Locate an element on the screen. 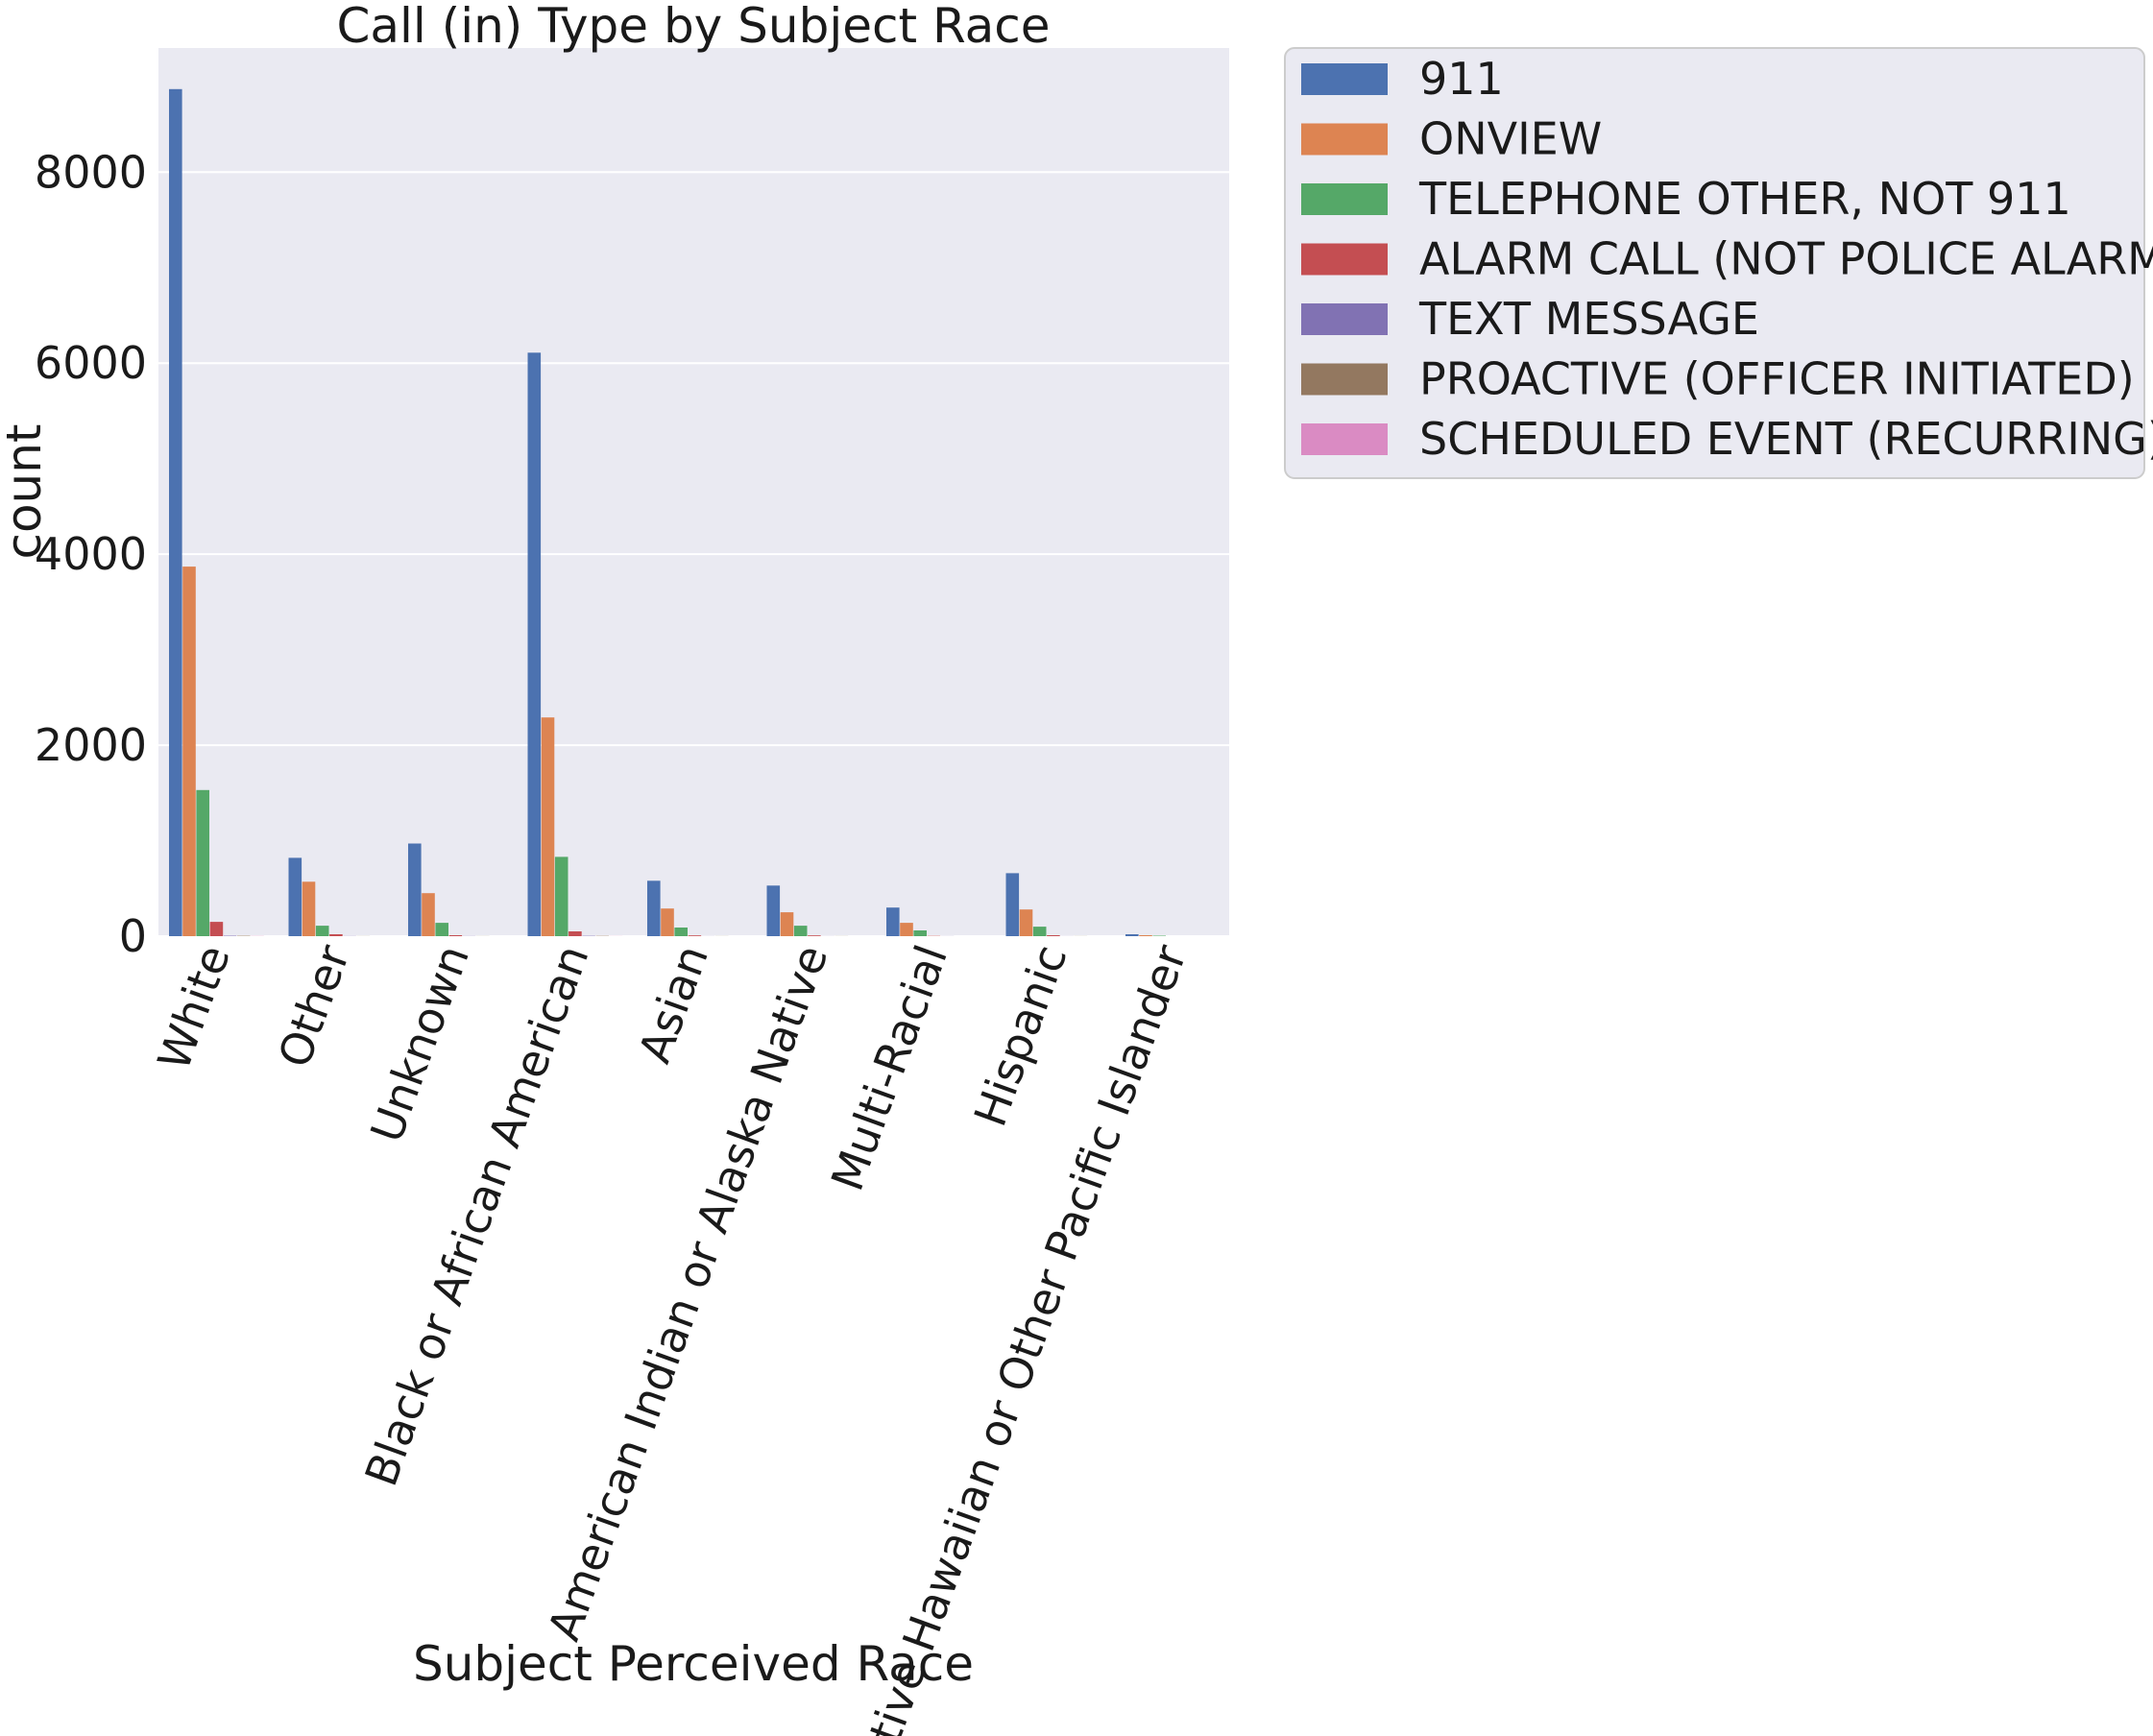 The width and height of the screenshot is (2153, 1736). y-tick-labels: 0 2000 4000 6000 8000 is located at coordinates (91, 554).